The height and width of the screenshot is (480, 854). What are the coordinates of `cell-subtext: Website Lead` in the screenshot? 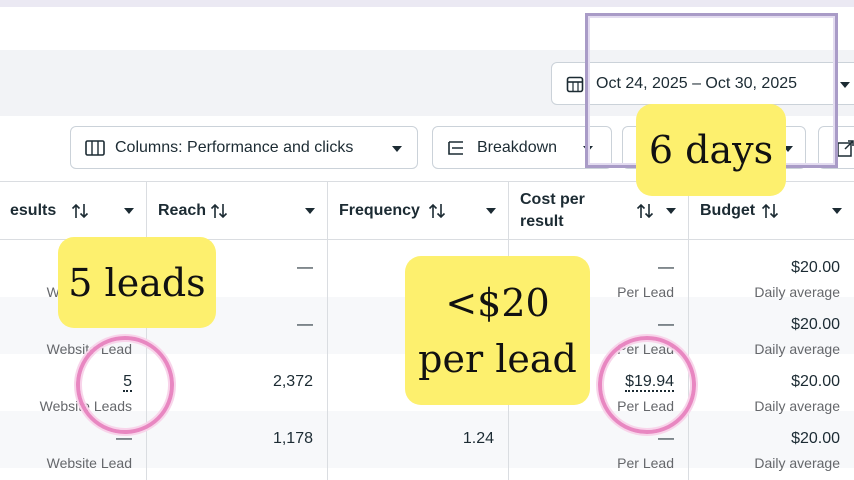 It's located at (89, 463).